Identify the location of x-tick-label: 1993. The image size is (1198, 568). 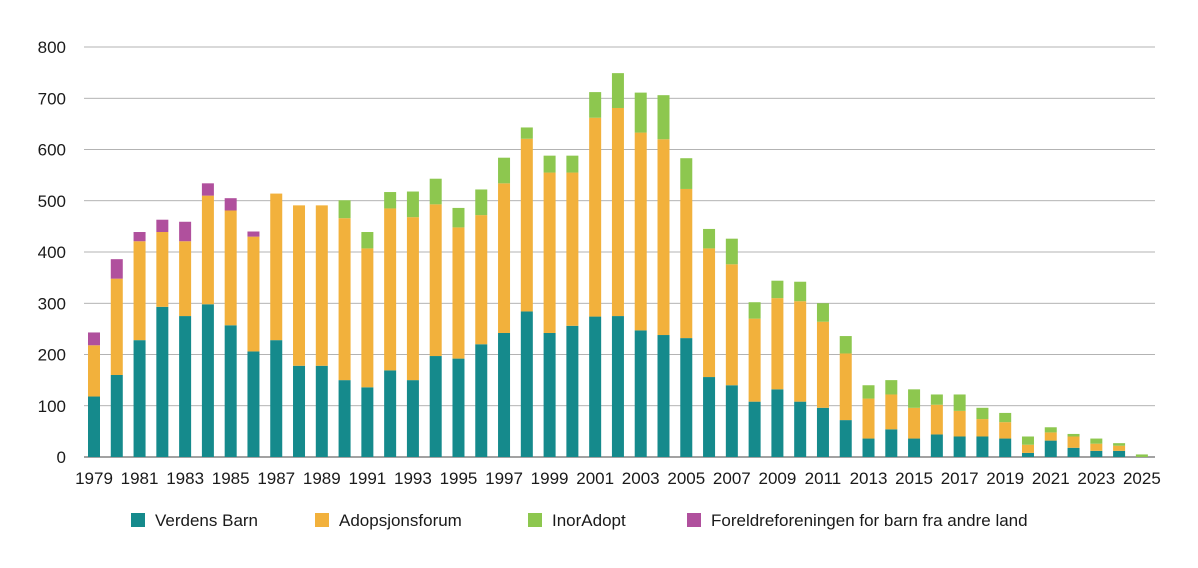
(413, 478).